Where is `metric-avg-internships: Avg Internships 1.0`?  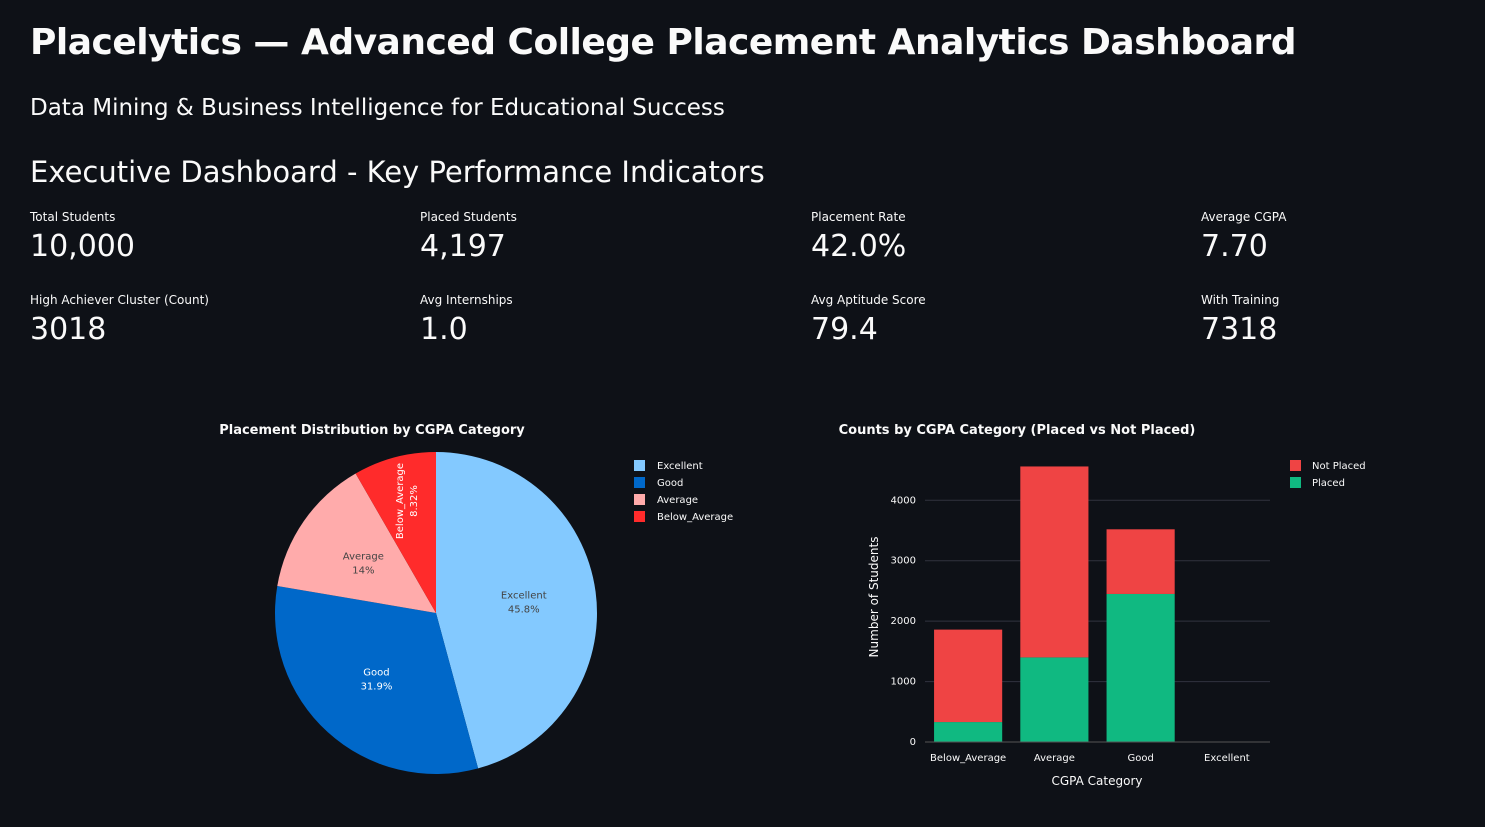 metric-avg-internships: Avg Internships 1.0 is located at coordinates (610, 320).